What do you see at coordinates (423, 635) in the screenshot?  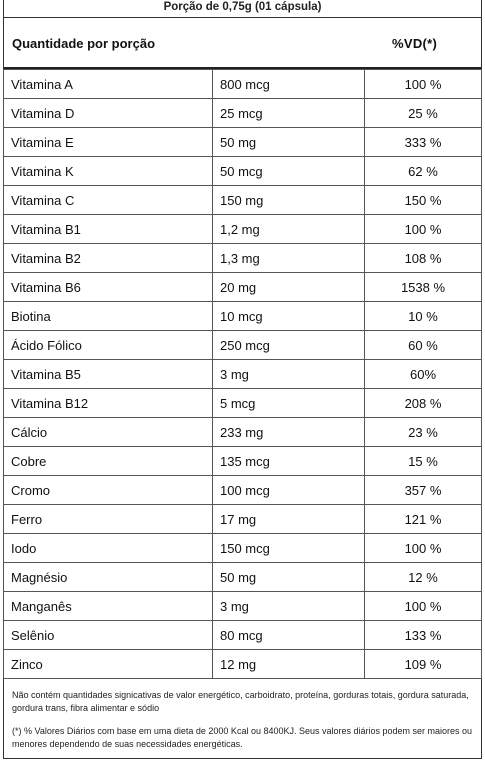 I see `nutrient-daily-value: 133 %` at bounding box center [423, 635].